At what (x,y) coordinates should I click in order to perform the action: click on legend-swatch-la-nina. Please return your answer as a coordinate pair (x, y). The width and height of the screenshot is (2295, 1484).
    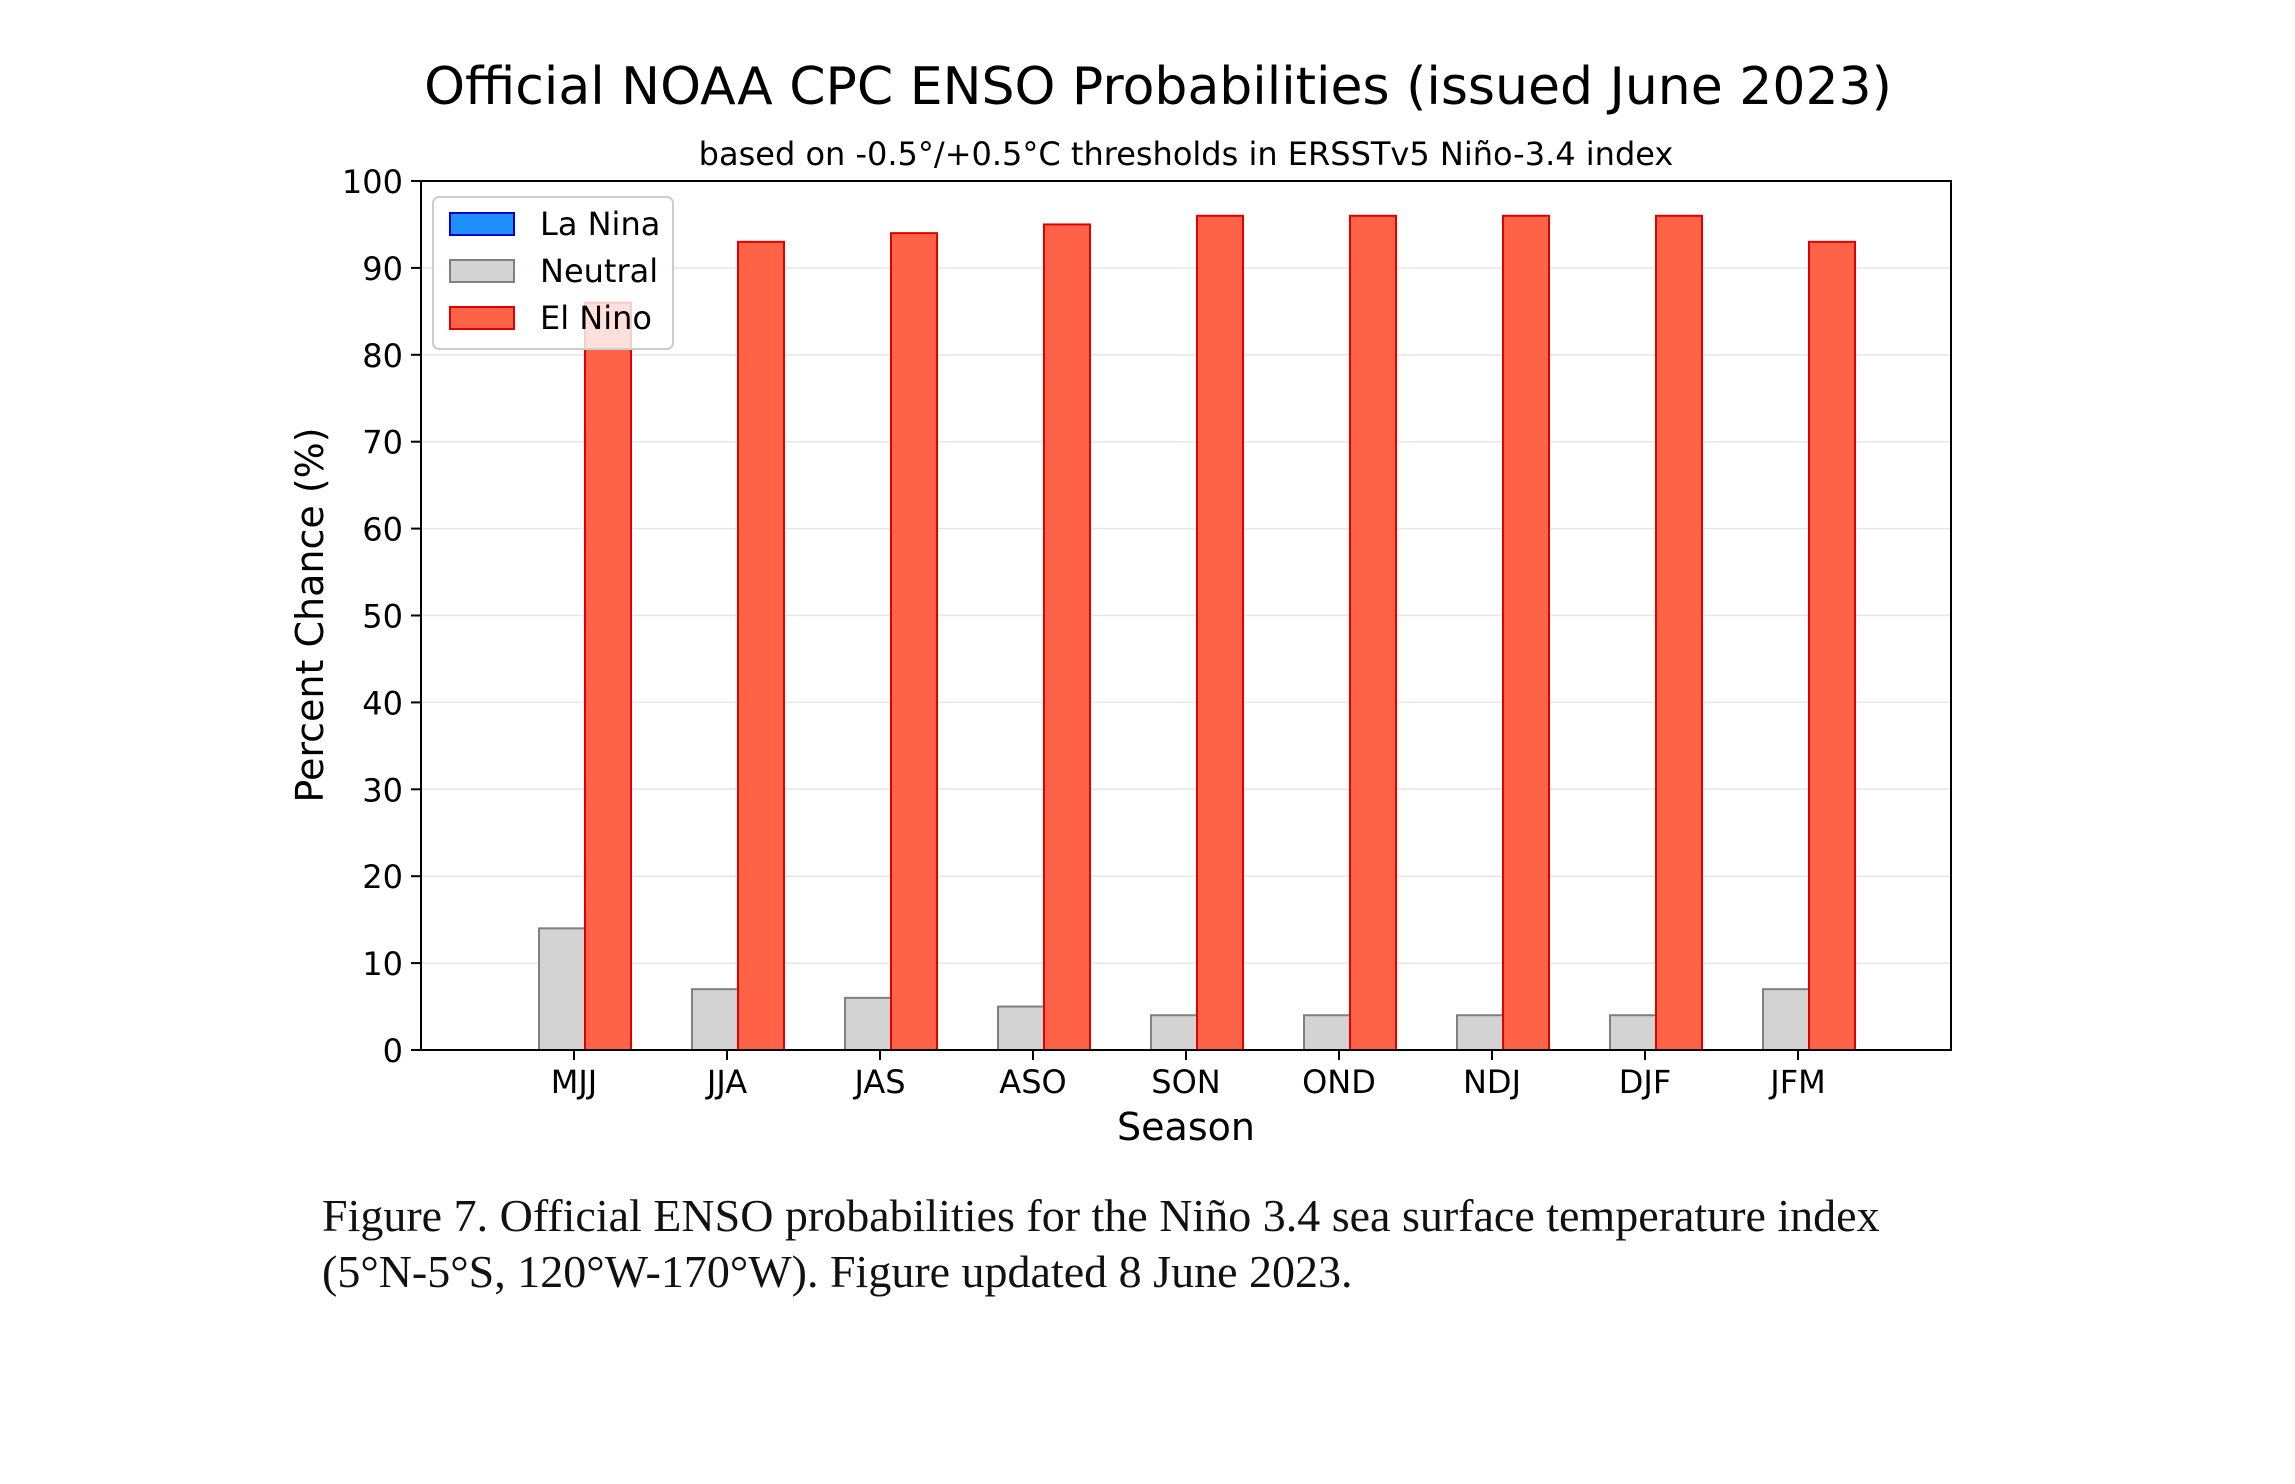
    Looking at the image, I should click on (482, 224).